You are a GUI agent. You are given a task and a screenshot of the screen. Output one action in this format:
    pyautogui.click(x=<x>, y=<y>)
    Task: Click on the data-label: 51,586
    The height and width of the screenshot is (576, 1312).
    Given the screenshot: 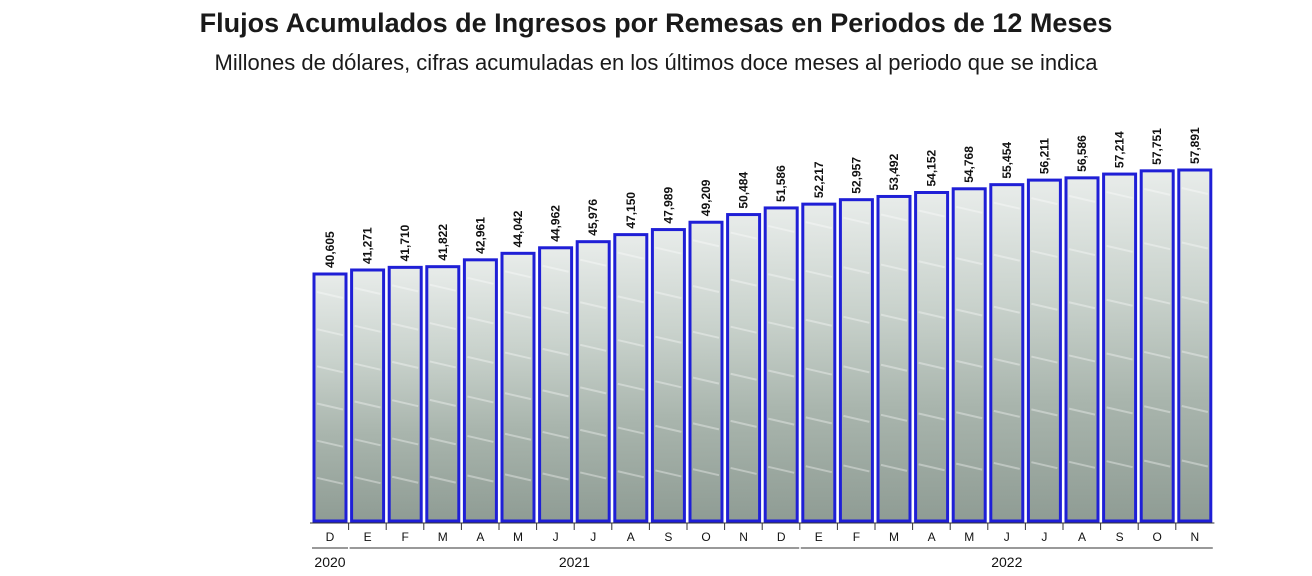 What is the action you would take?
    pyautogui.click(x=781, y=183)
    